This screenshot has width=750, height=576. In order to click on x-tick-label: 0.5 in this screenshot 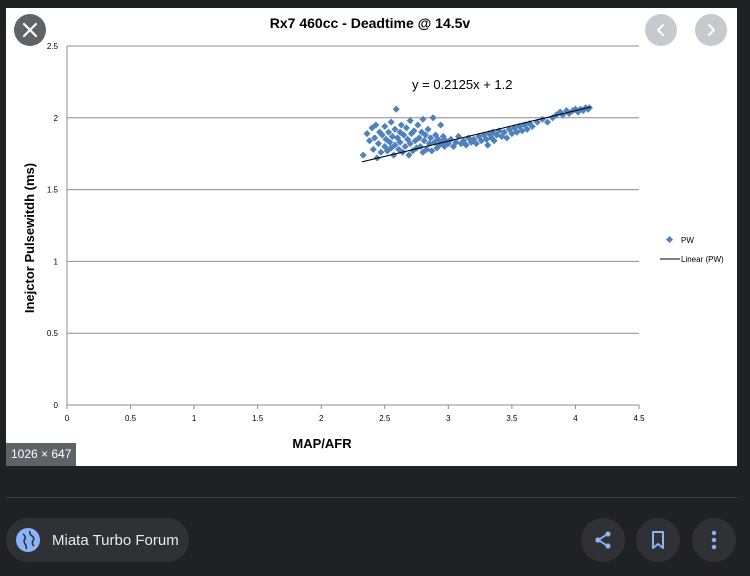, I will do `click(131, 418)`.